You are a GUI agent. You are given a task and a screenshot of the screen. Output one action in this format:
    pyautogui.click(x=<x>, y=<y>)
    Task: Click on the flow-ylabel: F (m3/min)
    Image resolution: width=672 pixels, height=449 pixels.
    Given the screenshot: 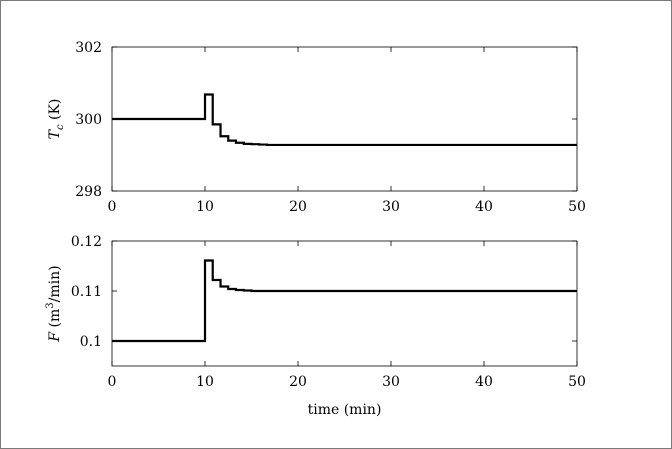 What is the action you would take?
    pyautogui.click(x=54, y=303)
    